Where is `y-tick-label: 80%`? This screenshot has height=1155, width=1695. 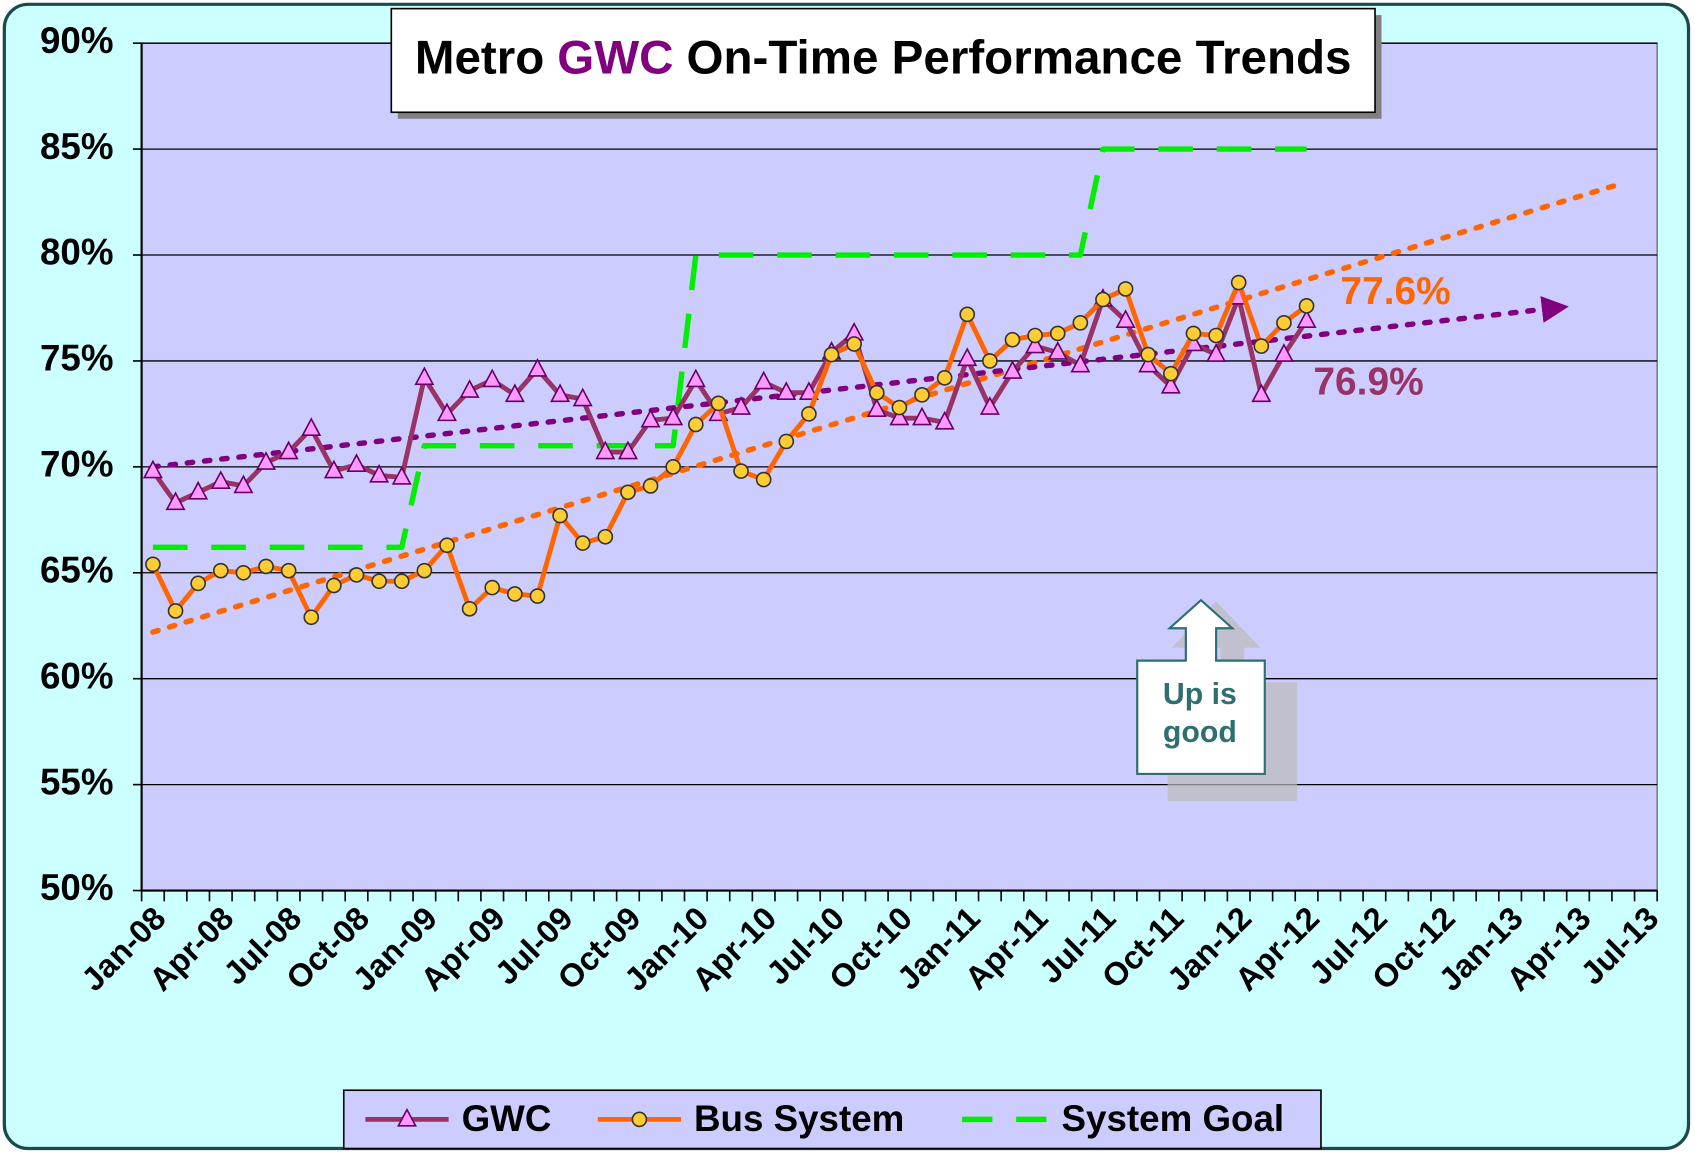 y-tick-label: 80% is located at coordinates (77, 252).